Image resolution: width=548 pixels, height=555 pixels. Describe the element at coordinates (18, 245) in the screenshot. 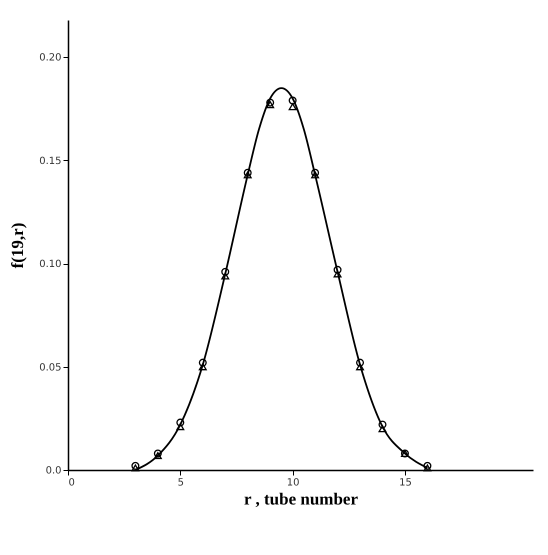

I see `y-axis-title: f(19,r)` at that location.